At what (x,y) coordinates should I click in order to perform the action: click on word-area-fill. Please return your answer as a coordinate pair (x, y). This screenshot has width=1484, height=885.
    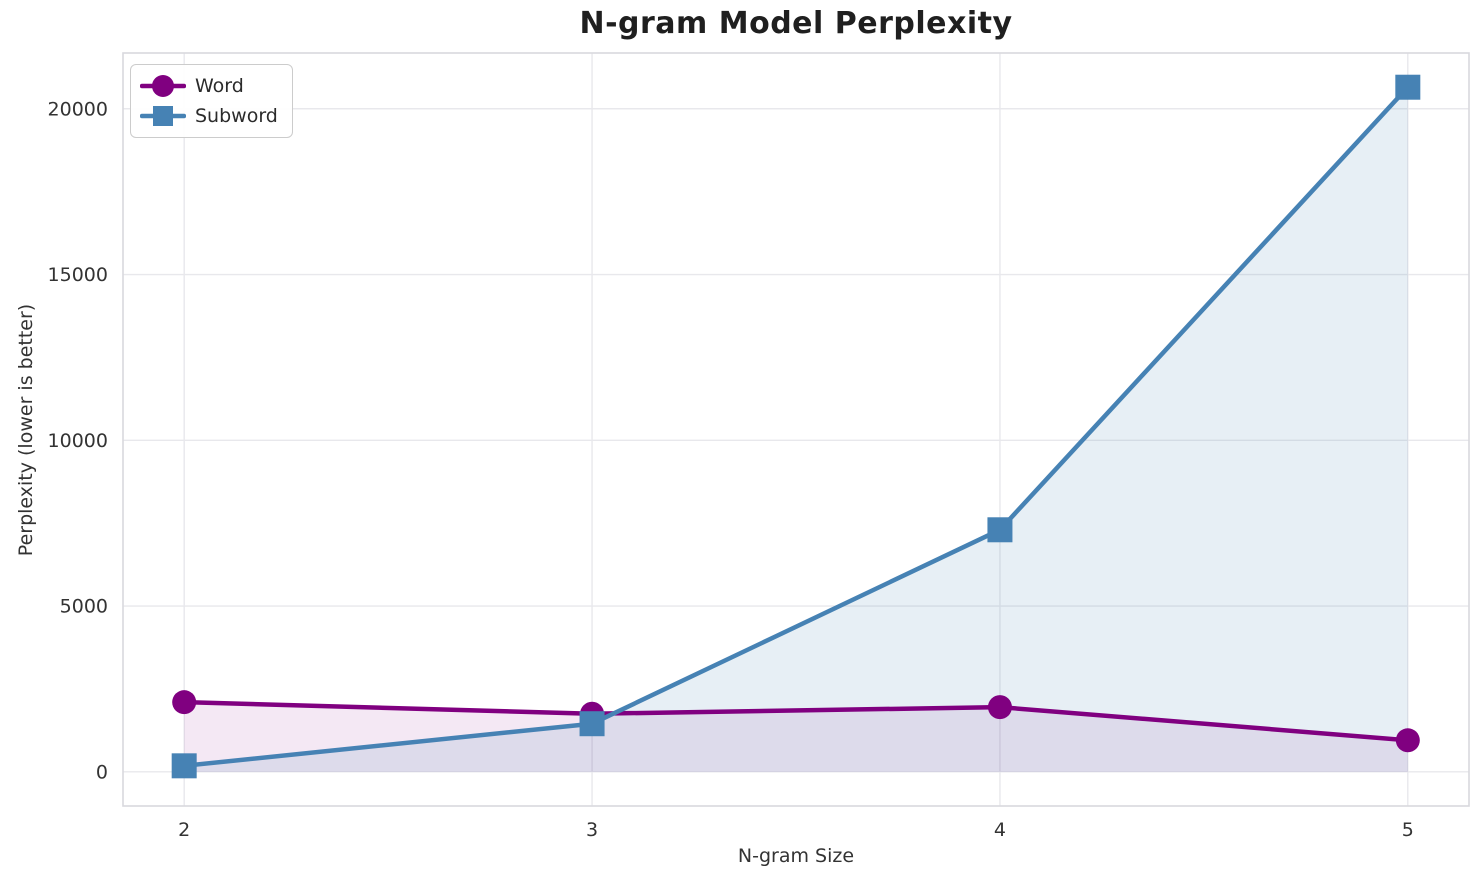
    Looking at the image, I should click on (796, 737).